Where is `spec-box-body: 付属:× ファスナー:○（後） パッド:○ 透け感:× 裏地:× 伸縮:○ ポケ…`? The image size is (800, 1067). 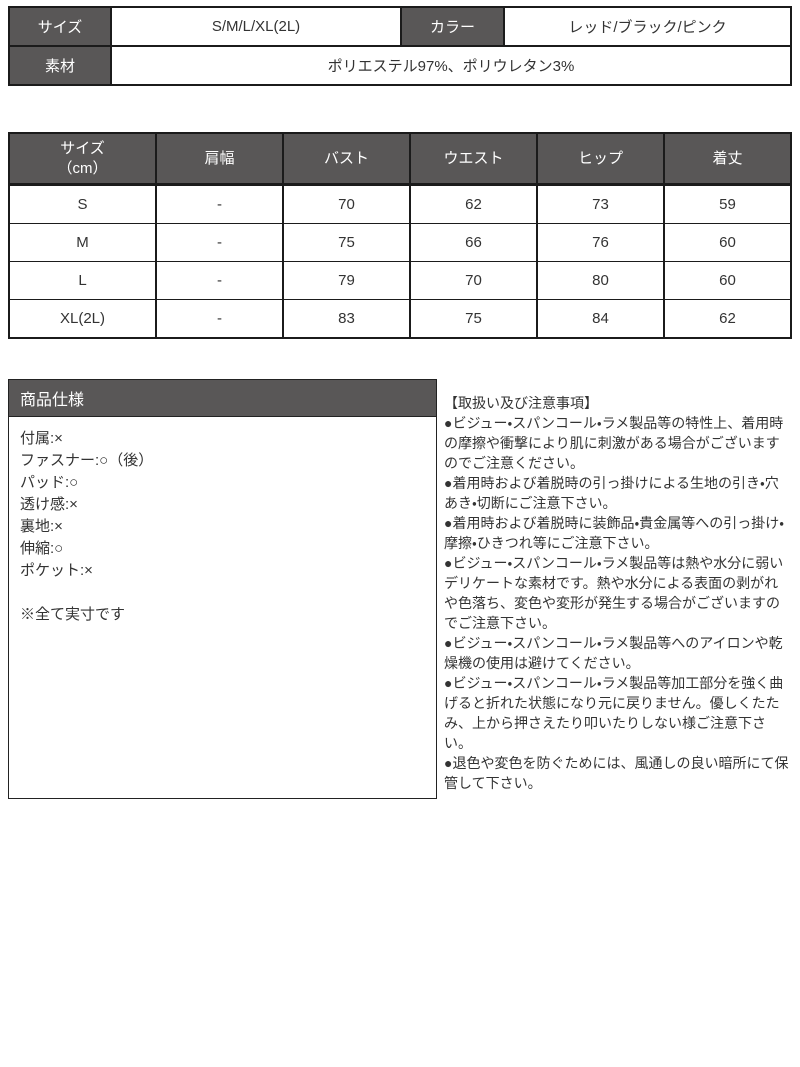 spec-box-body: 付属:× ファスナー:○（後） パッド:○ 透け感:× 裏地:× 伸縮:○ ポケ… is located at coordinates (222, 527).